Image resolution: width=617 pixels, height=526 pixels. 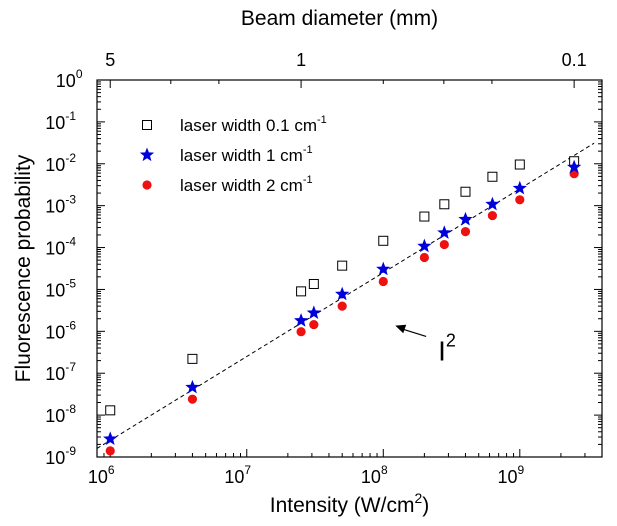 I want to click on y-tick-label: 10⁻⁸, so click(x=60, y=414).